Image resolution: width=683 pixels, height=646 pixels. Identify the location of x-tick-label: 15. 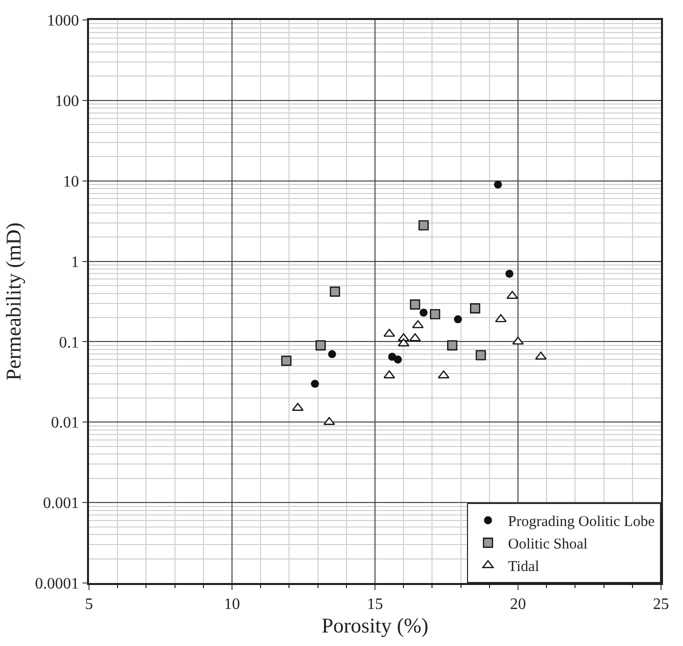
(375, 604).